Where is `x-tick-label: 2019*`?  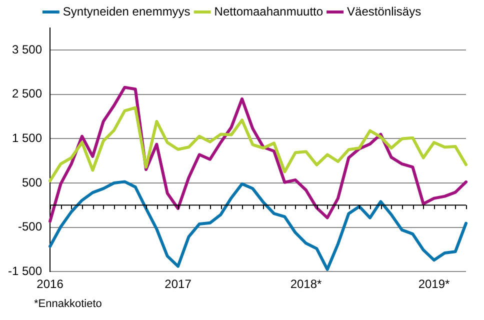
x-tick-label: 2019* is located at coordinates (434, 284).